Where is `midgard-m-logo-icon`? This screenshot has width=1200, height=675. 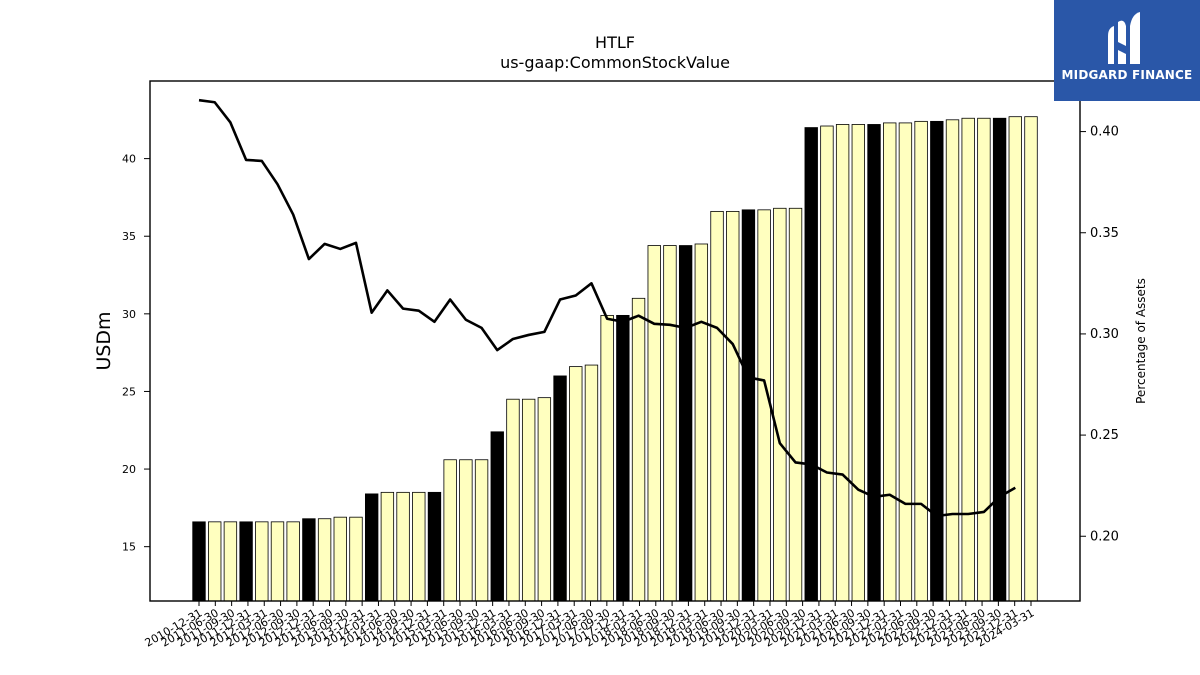 midgard-m-logo-icon is located at coordinates (1124, 38).